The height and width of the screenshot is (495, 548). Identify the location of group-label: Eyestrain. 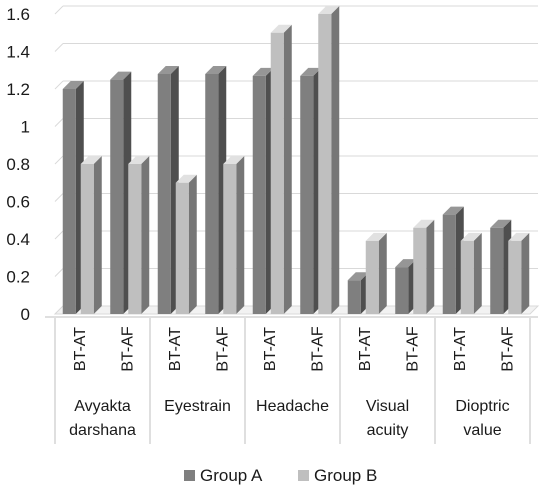
(197, 406).